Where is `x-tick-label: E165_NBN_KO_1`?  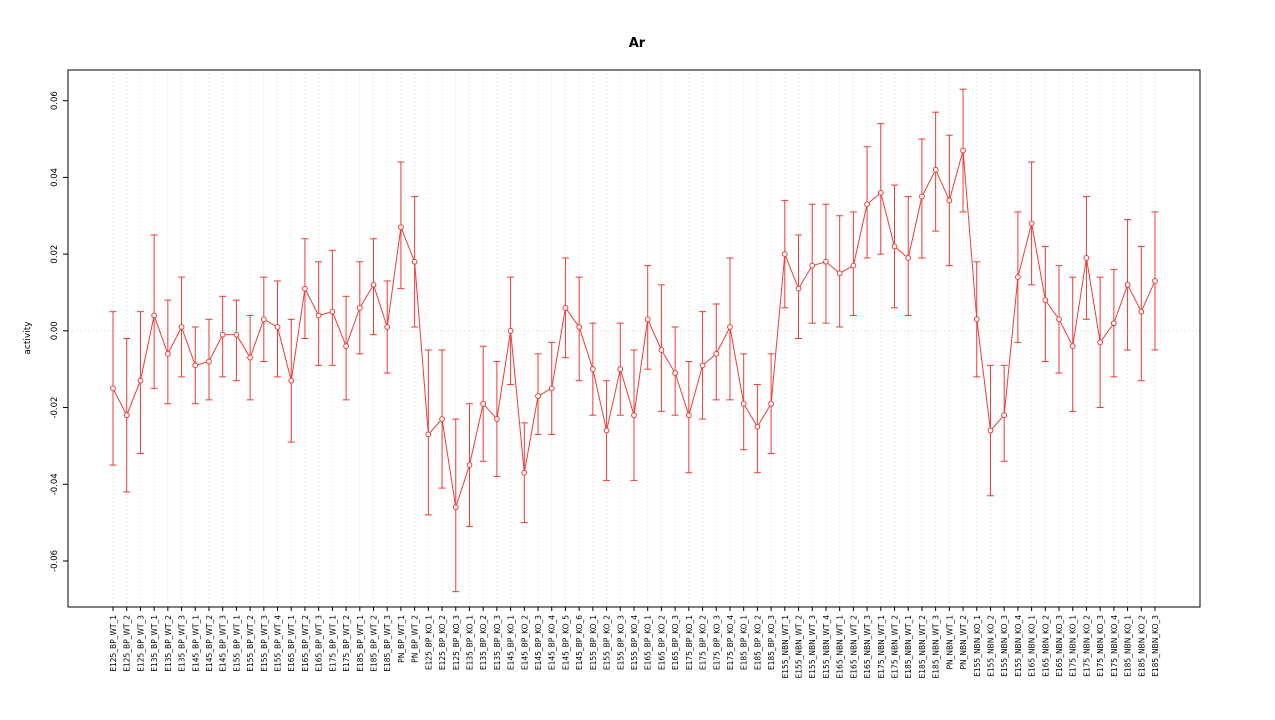 x-tick-label: E165_NBN_KO_1 is located at coordinates (1032, 646).